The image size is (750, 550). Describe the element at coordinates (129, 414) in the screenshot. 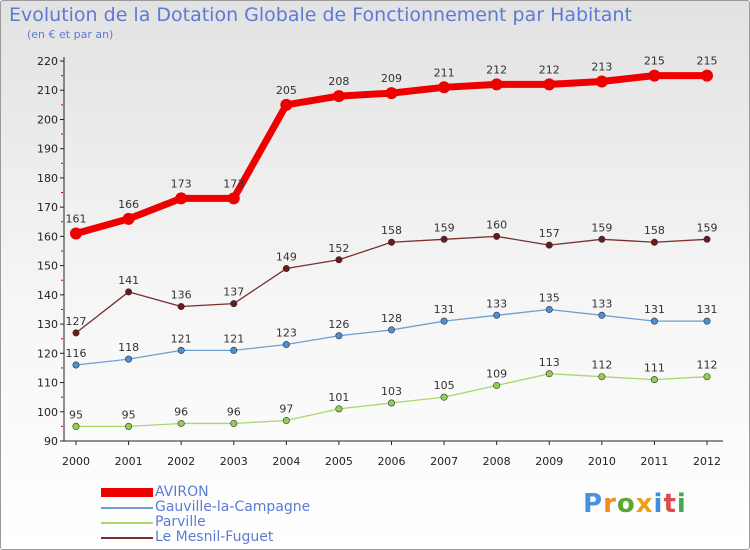

I see `data-label-parville: 95` at that location.